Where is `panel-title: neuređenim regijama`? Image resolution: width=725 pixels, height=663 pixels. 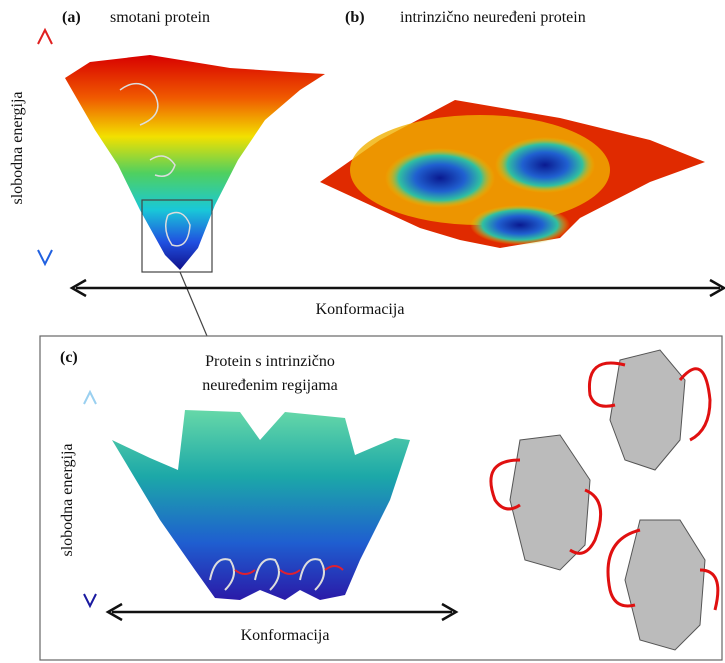
panel-title: neuređenim regijama is located at coordinates (270, 385).